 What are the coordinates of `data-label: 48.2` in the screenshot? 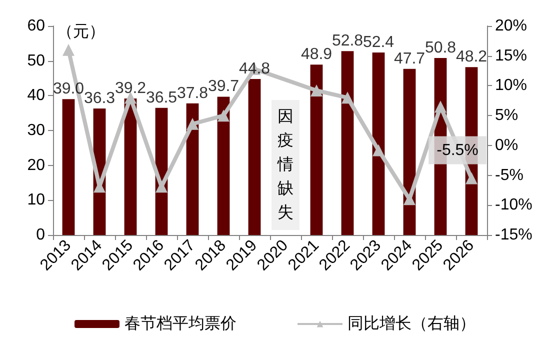 It's located at (472, 57).